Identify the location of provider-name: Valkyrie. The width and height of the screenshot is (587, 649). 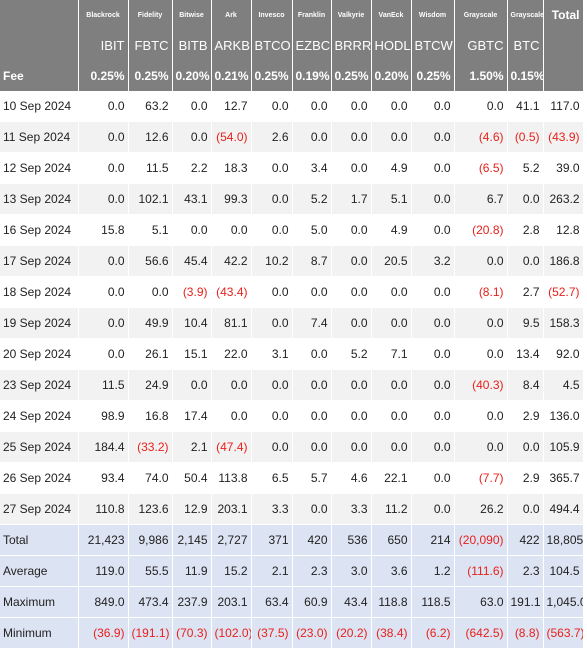
(351, 15).